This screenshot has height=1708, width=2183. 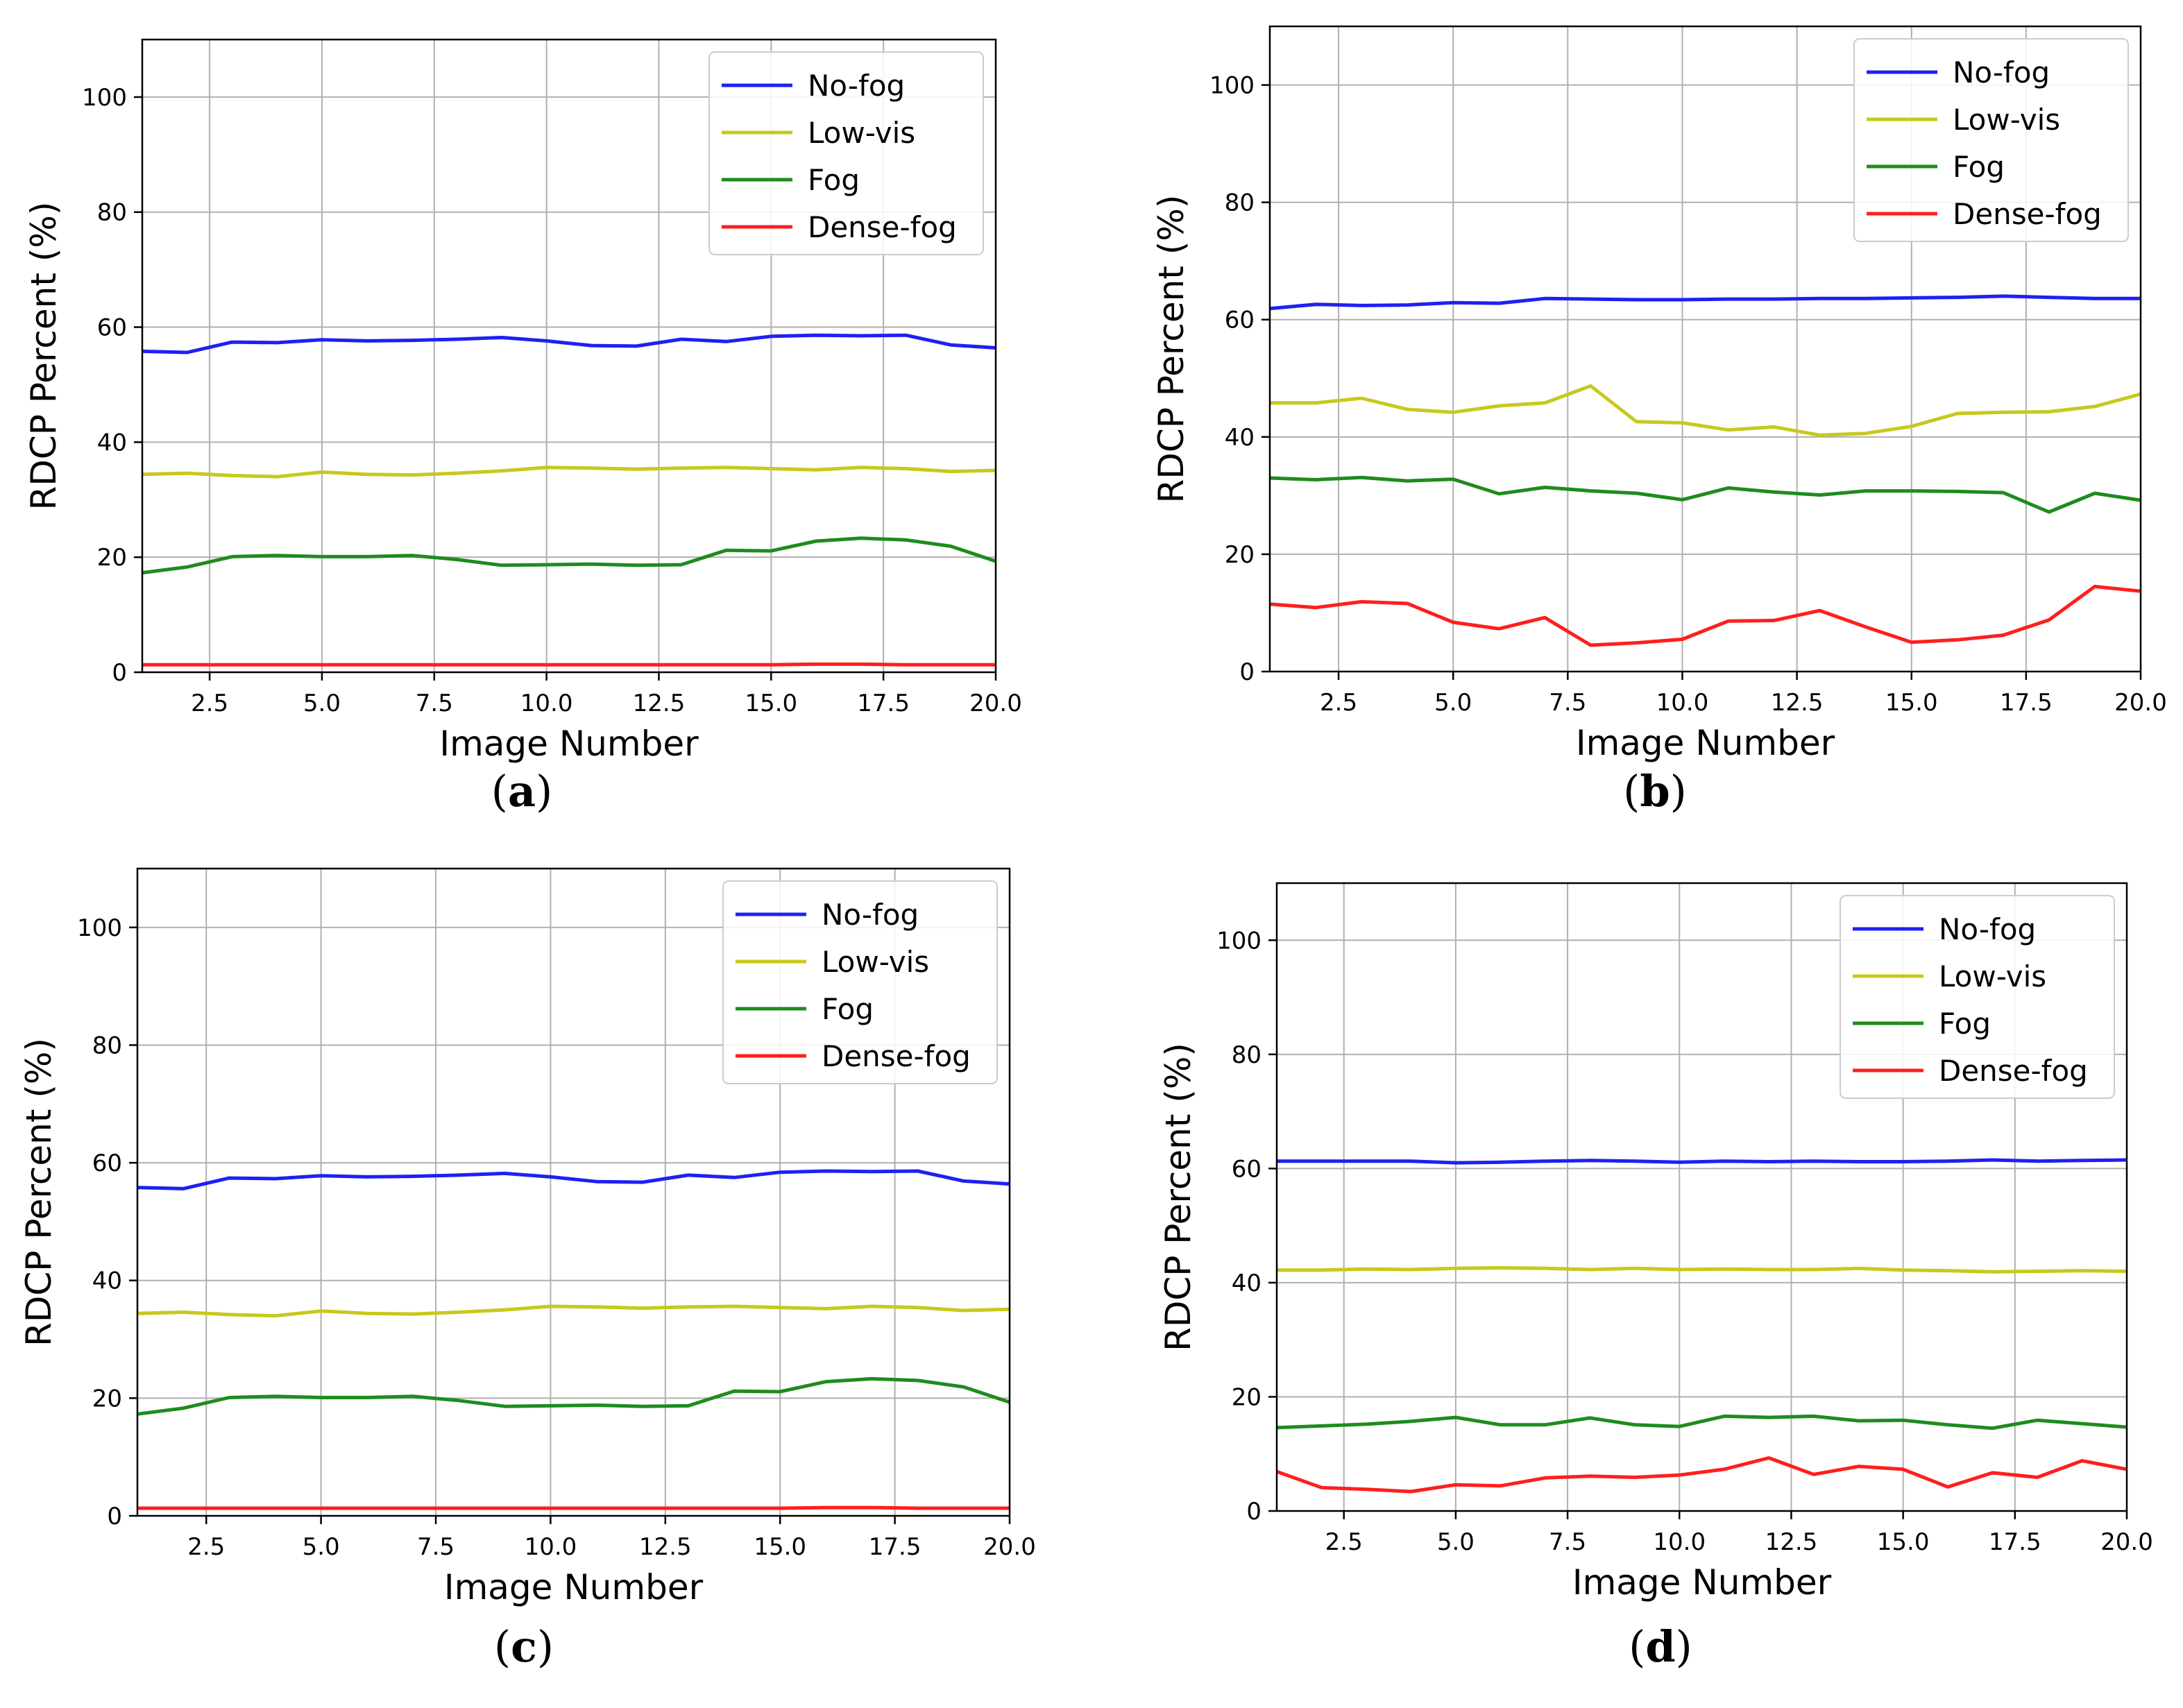 I want to click on caption-letter: b, so click(x=1655, y=791).